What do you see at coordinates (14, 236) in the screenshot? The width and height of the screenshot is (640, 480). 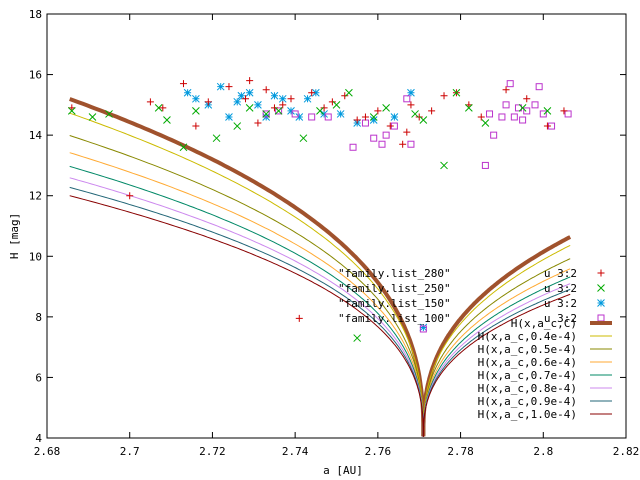 I see `y-axis-label: H [mag]` at bounding box center [14, 236].